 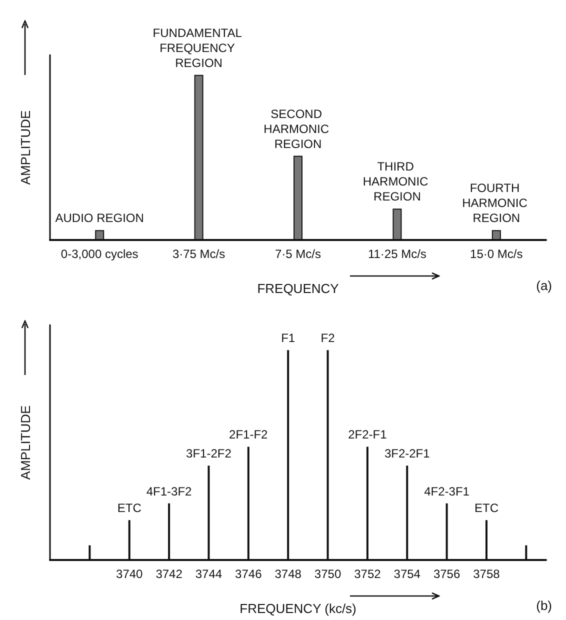 I want to click on annotation: 2F2-F1, so click(x=368, y=435).